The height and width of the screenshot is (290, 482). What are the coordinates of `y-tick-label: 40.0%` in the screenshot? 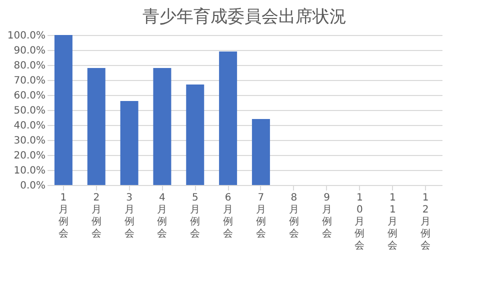 It's located at (30, 126).